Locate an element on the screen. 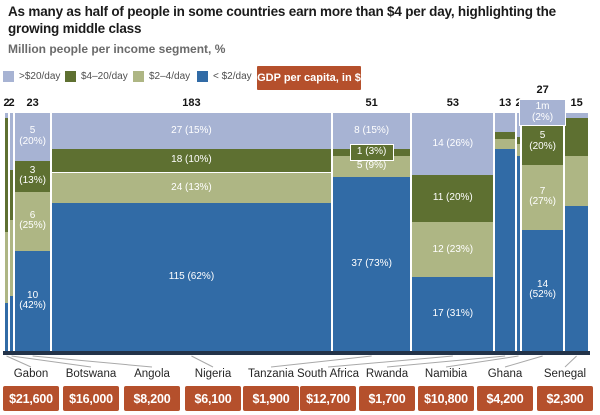  legend-label: < $2/day is located at coordinates (232, 76).